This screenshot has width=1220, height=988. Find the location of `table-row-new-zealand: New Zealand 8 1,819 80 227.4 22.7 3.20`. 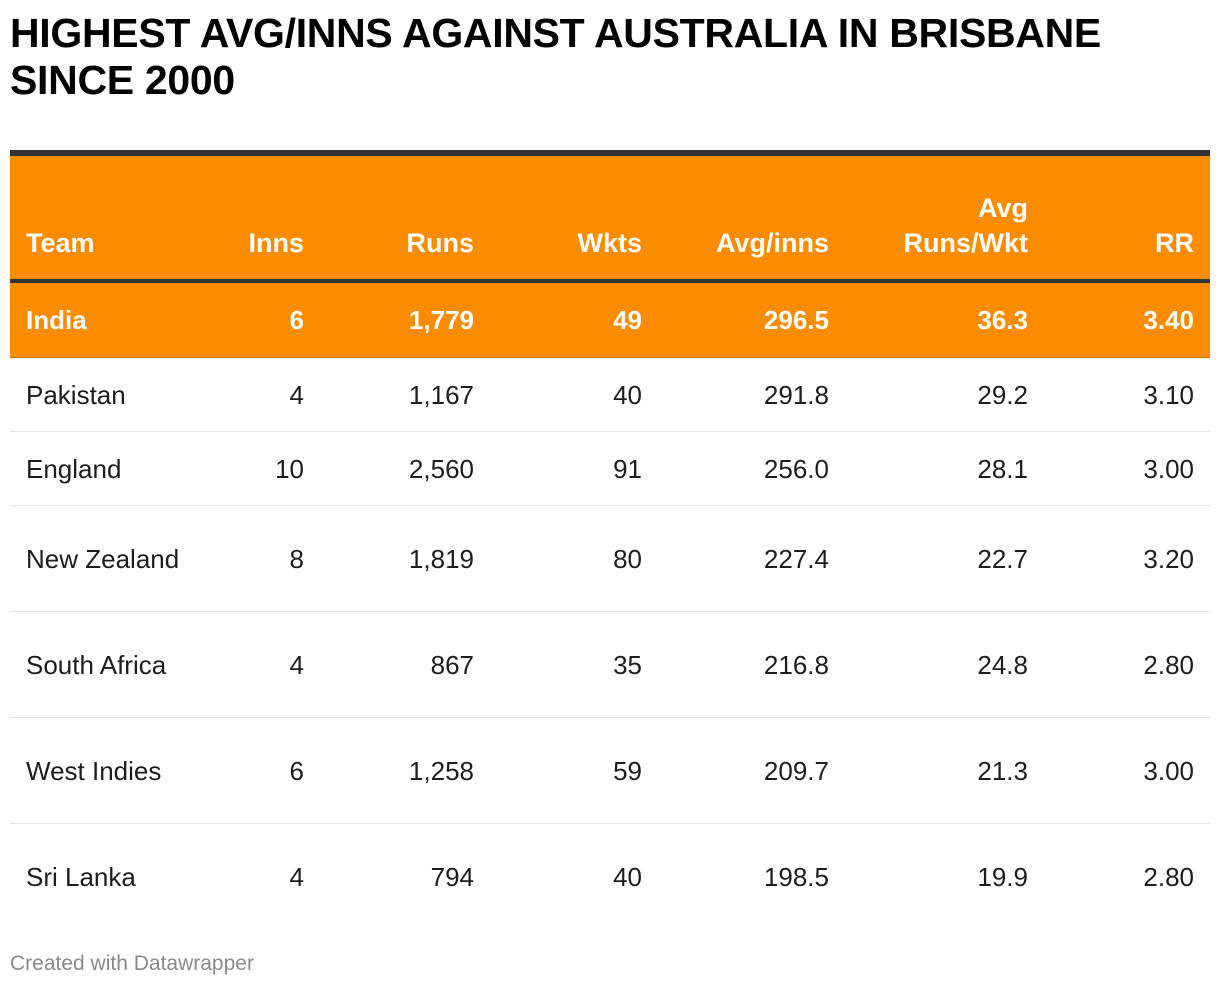

table-row-new-zealand: New Zealand 8 1,819 80 227.4 22.7 3.20 is located at coordinates (610, 558).